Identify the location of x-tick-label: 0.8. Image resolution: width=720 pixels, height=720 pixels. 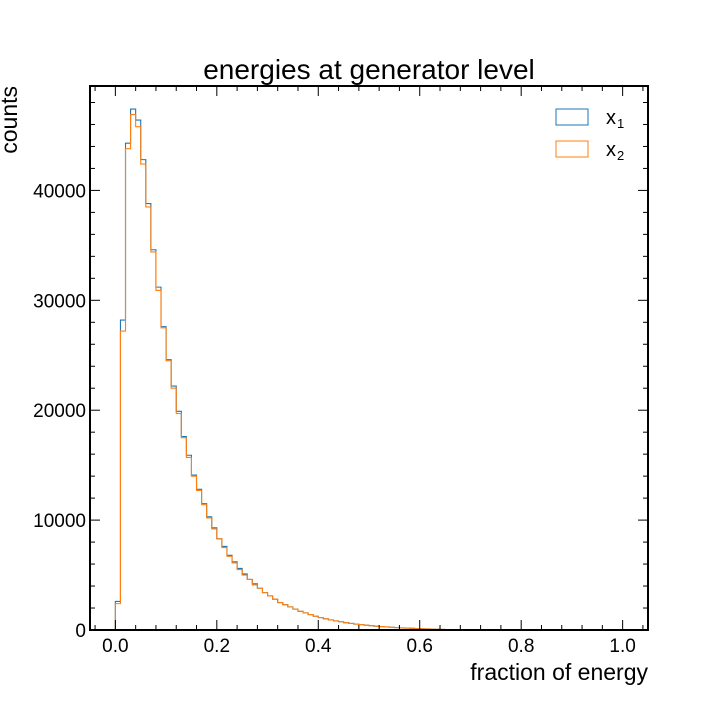
(521, 646).